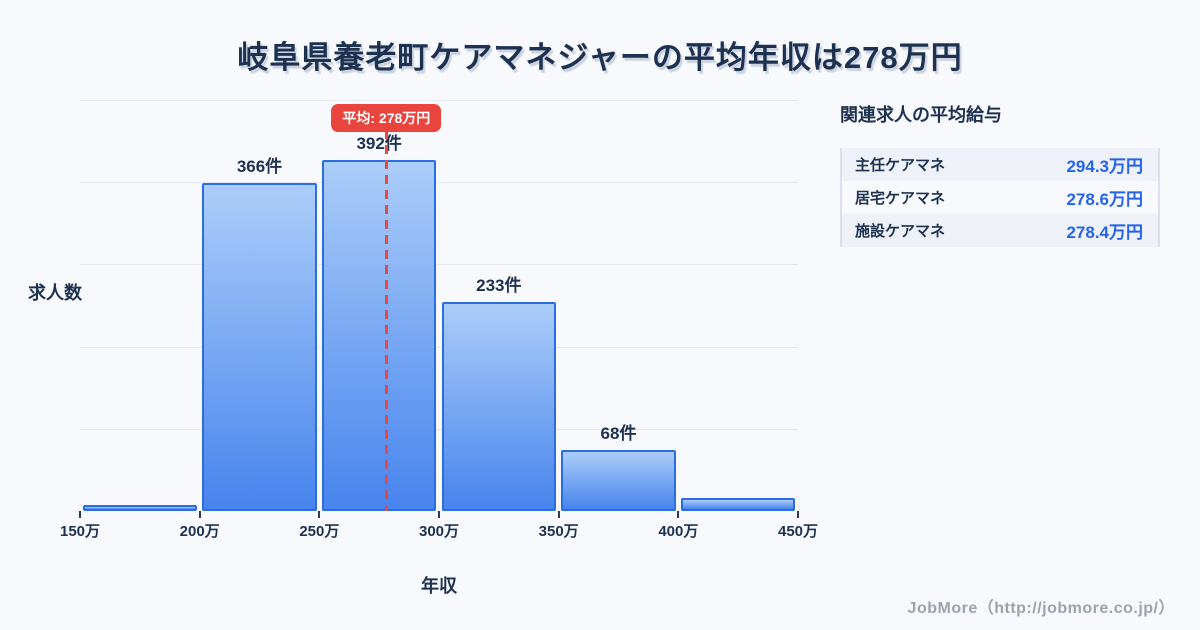  I want to click on page-title: 岐阜県養老町ケアマネジャーの平均年収は278万円, so click(600, 57).